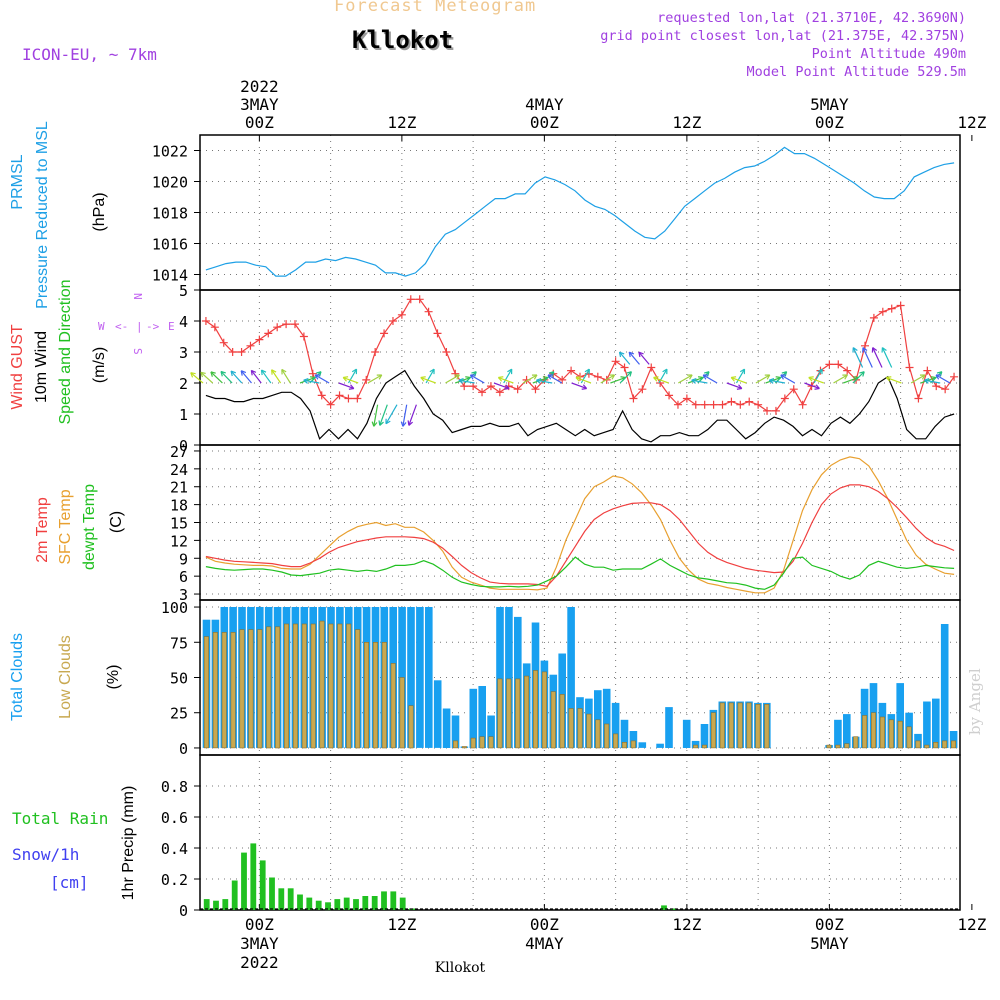  I want to click on pressure-line, so click(580, 211).